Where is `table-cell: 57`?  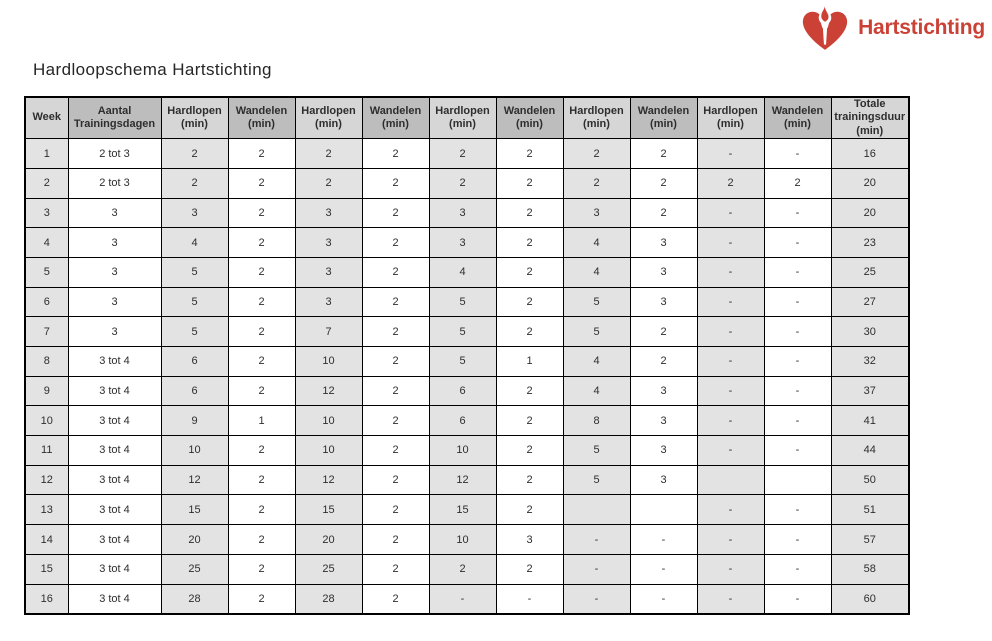
table-cell: 57 is located at coordinates (870, 539).